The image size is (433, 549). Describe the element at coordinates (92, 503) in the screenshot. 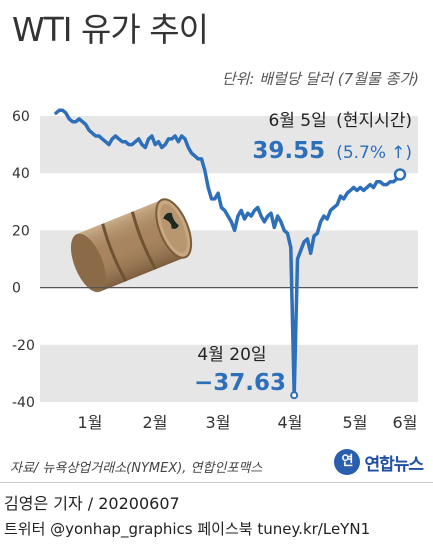

I see `reporter-credit: 김영은 기자 / 20200607` at that location.